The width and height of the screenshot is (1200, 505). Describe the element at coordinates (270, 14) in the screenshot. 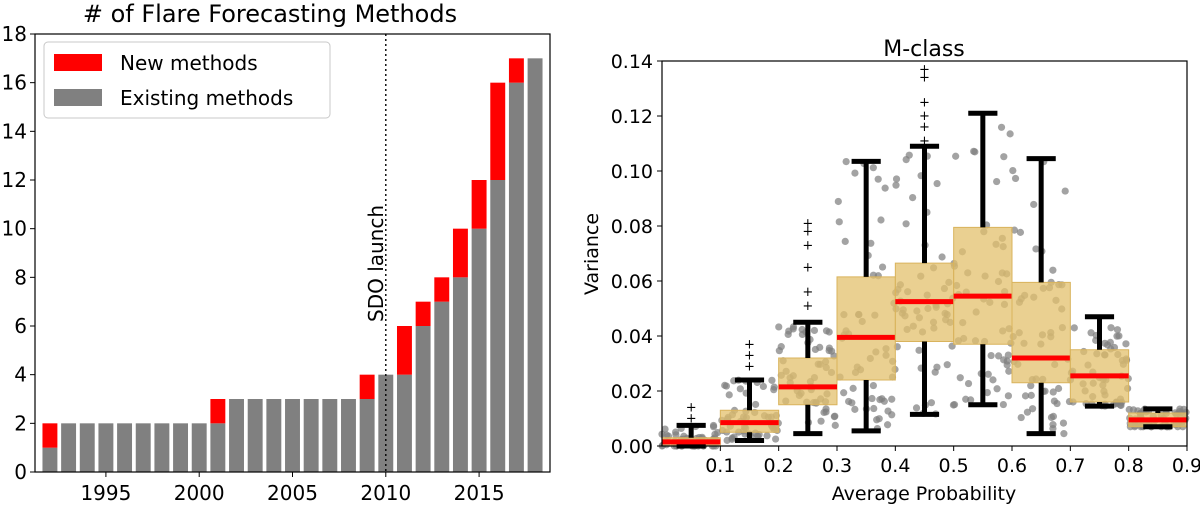

I see `left-chart-title: # of Flare Forecasting Methods` at that location.